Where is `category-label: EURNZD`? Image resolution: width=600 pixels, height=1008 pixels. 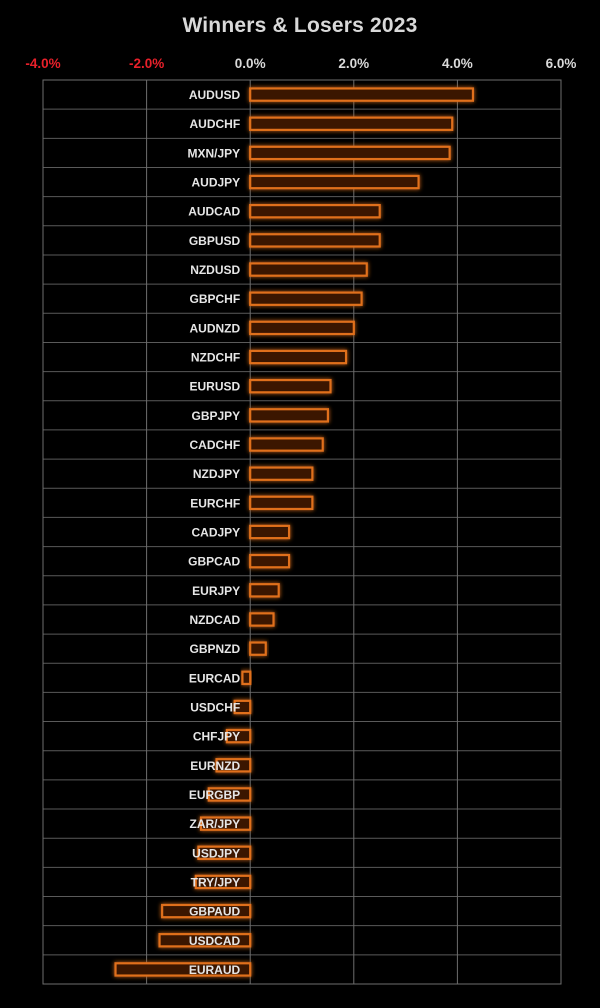
category-label: EURNZD is located at coordinates (215, 766).